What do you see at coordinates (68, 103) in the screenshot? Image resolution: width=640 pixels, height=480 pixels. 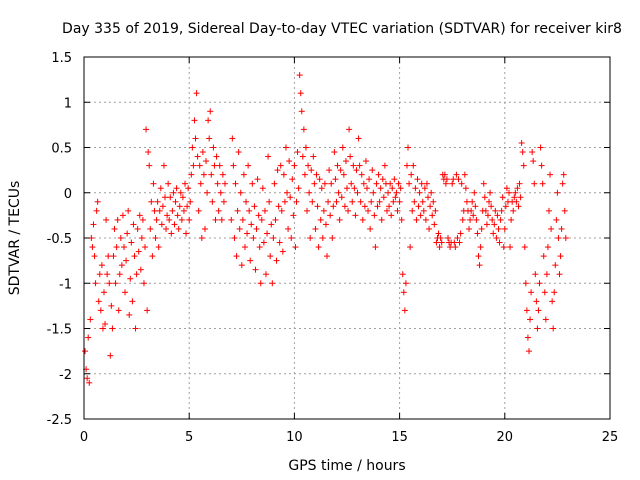 I see `y-tick-label: 1` at bounding box center [68, 103].